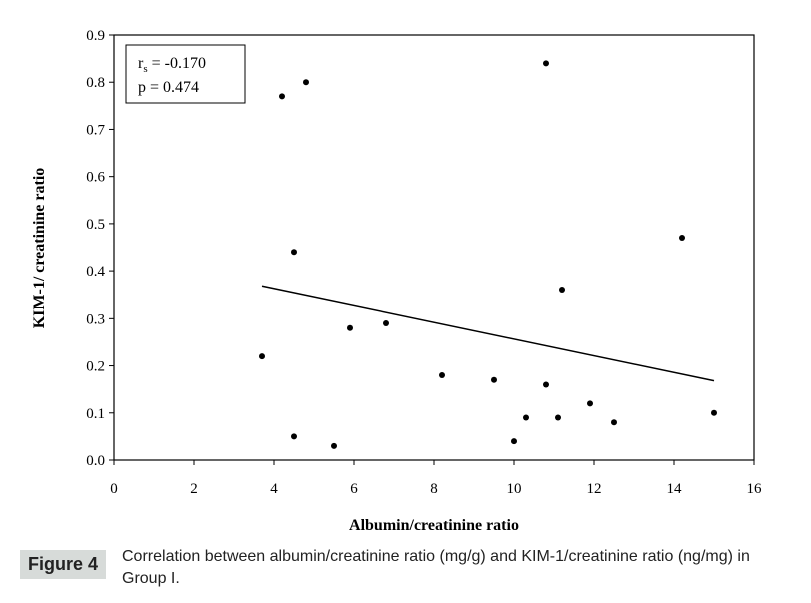 This screenshot has width=811, height=603. Describe the element at coordinates (434, 525) in the screenshot. I see `x-axis-title: Albumin/creatinine ratio` at that location.